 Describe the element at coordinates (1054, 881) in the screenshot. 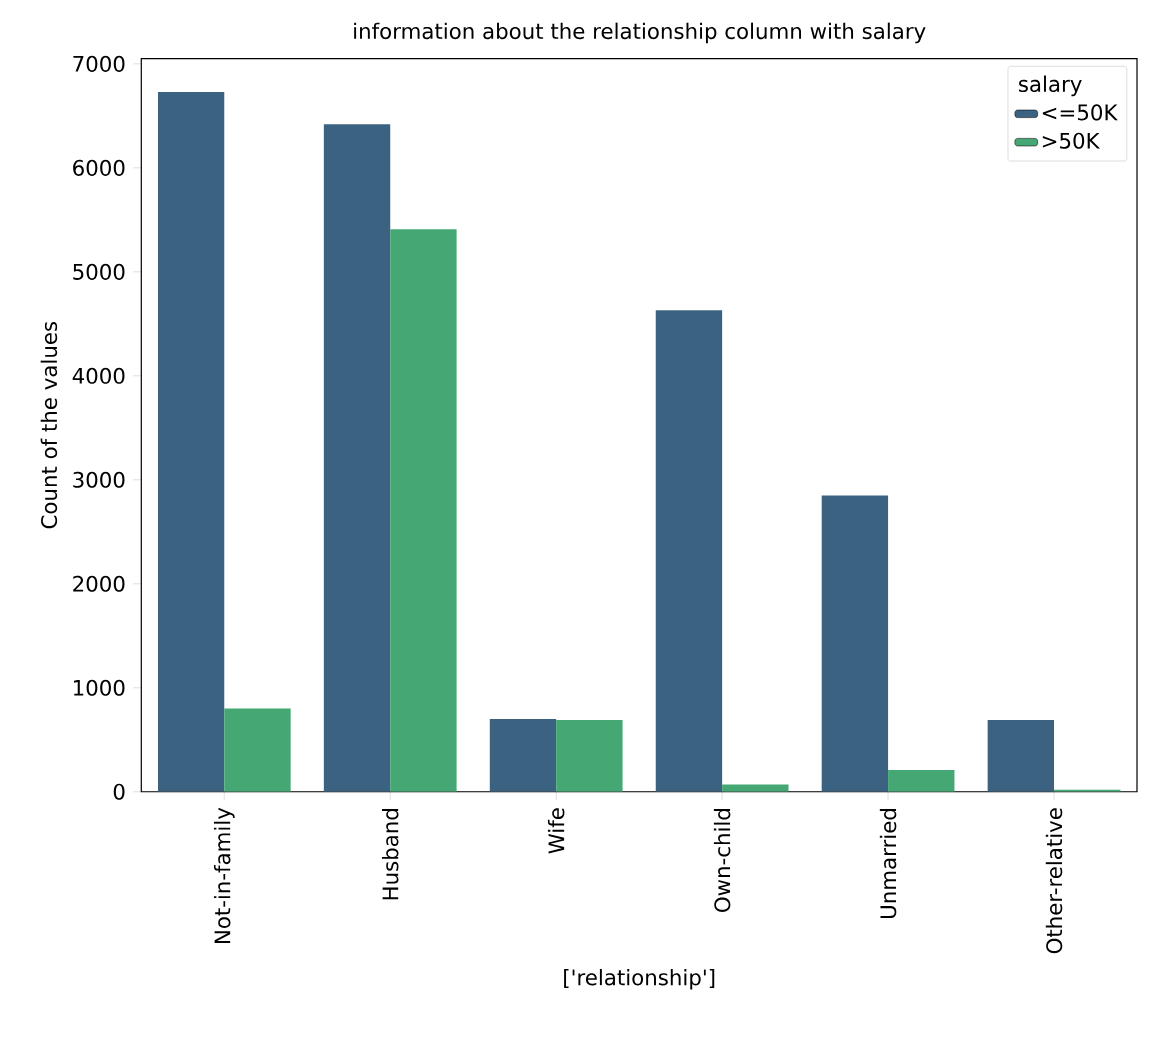

I see `x-tick-label: Other-relative` at that location.